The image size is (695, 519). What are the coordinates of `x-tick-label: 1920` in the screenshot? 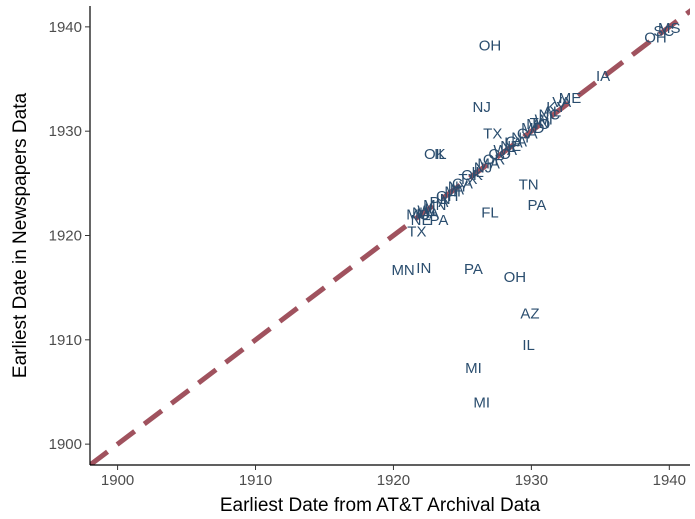 It's located at (393, 480).